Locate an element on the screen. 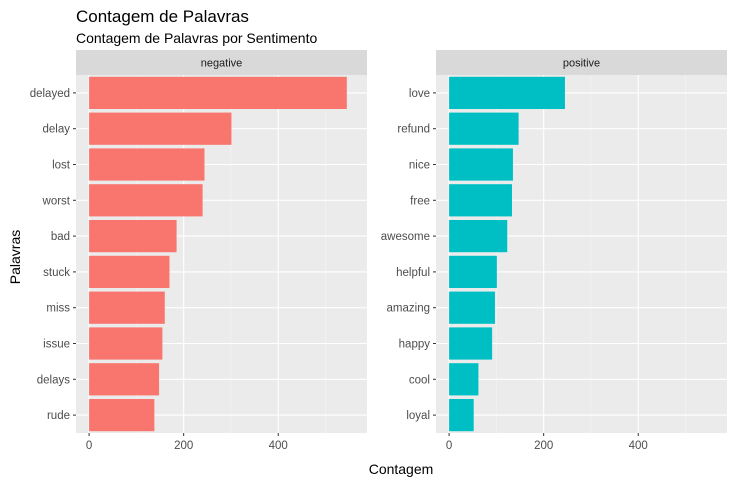 Image resolution: width=735 pixels, height=484 pixels. bar-free is located at coordinates (480, 200).